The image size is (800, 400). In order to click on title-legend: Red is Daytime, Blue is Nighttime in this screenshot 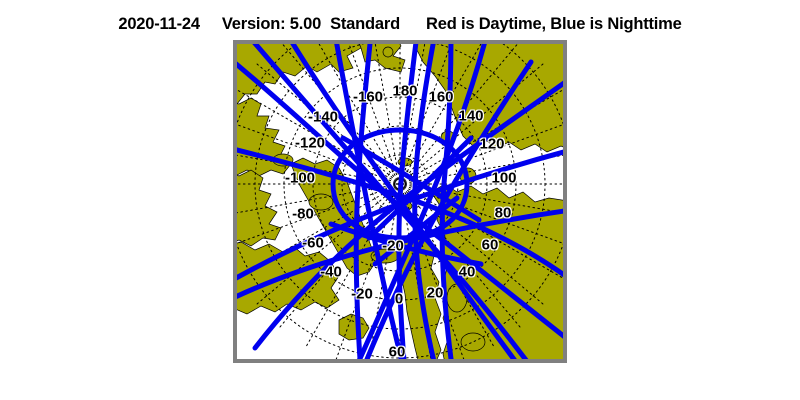, I will do `click(554, 23)`.